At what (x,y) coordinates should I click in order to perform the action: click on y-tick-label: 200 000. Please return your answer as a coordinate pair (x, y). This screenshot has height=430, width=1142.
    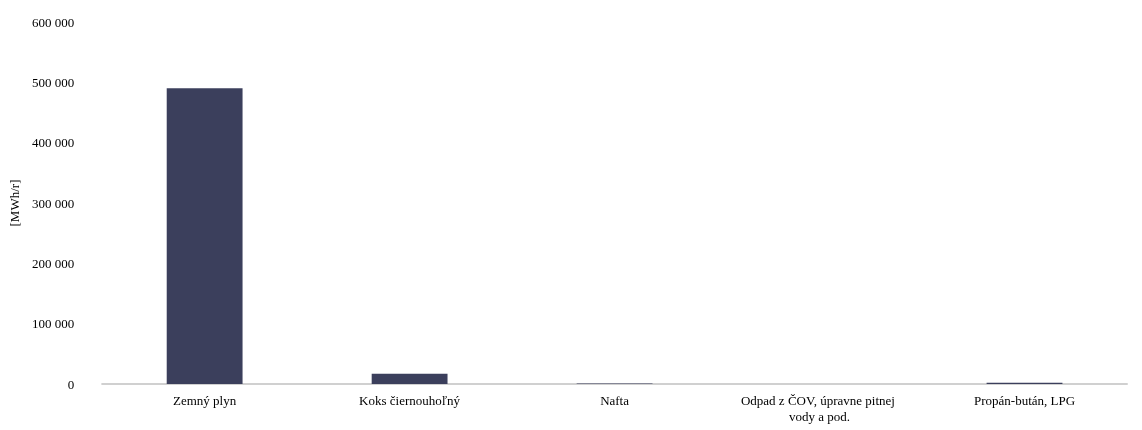
    Looking at the image, I should click on (53, 263).